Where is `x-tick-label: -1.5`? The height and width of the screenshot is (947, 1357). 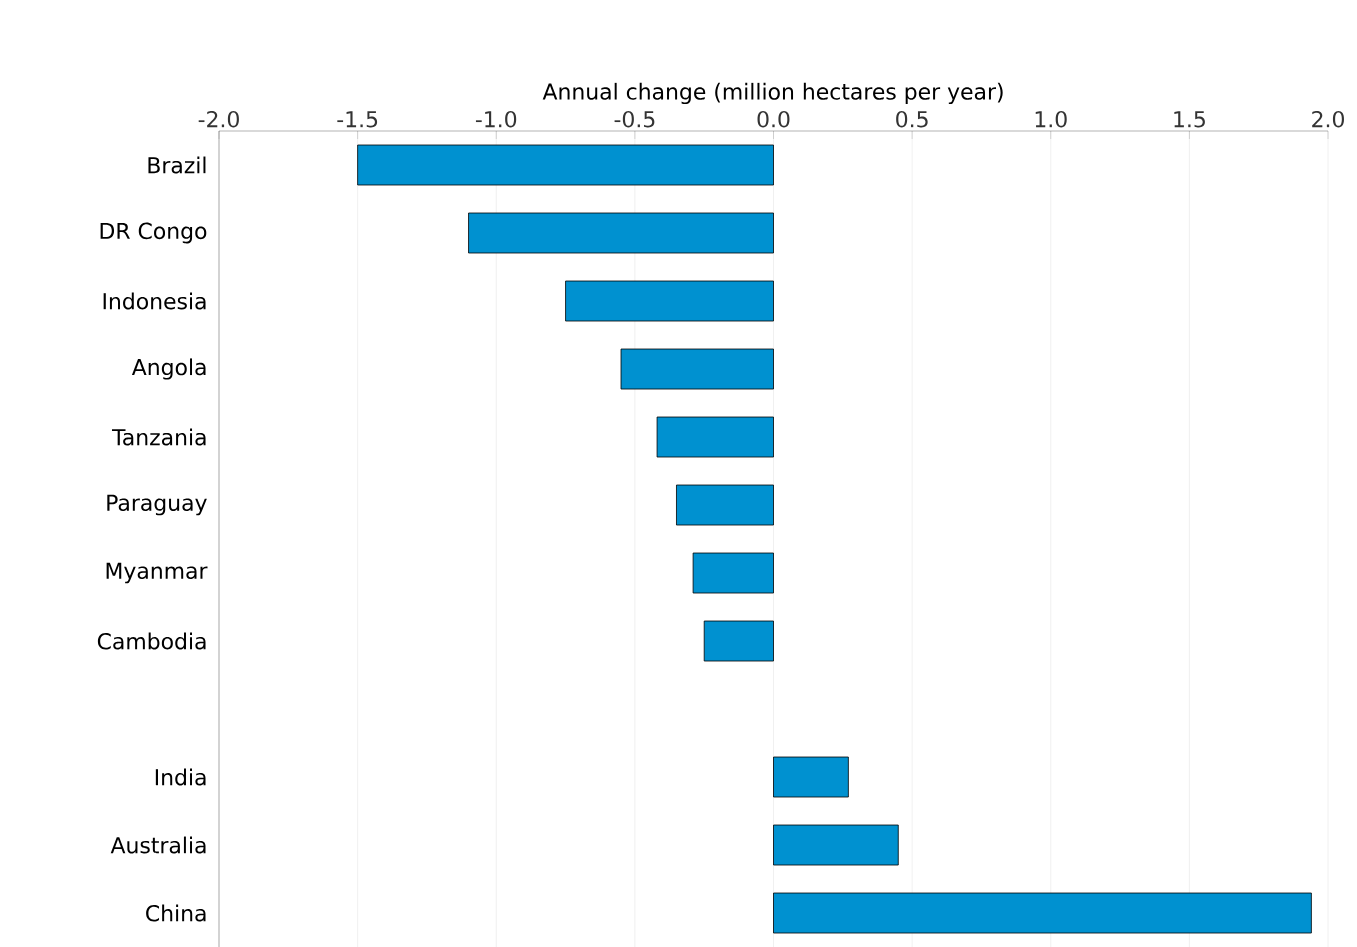
x-tick-label: -1.5 is located at coordinates (357, 119).